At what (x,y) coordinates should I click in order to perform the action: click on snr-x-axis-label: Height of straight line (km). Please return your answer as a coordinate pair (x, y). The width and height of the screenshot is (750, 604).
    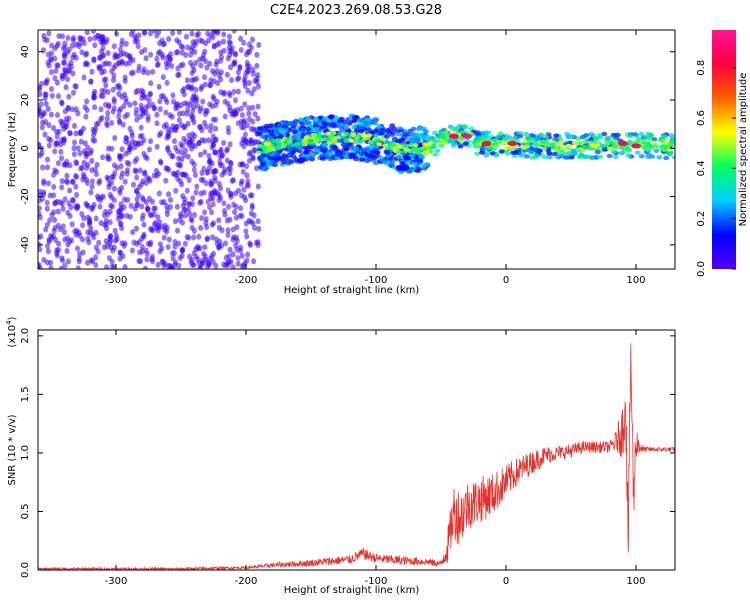
    Looking at the image, I should click on (352, 590).